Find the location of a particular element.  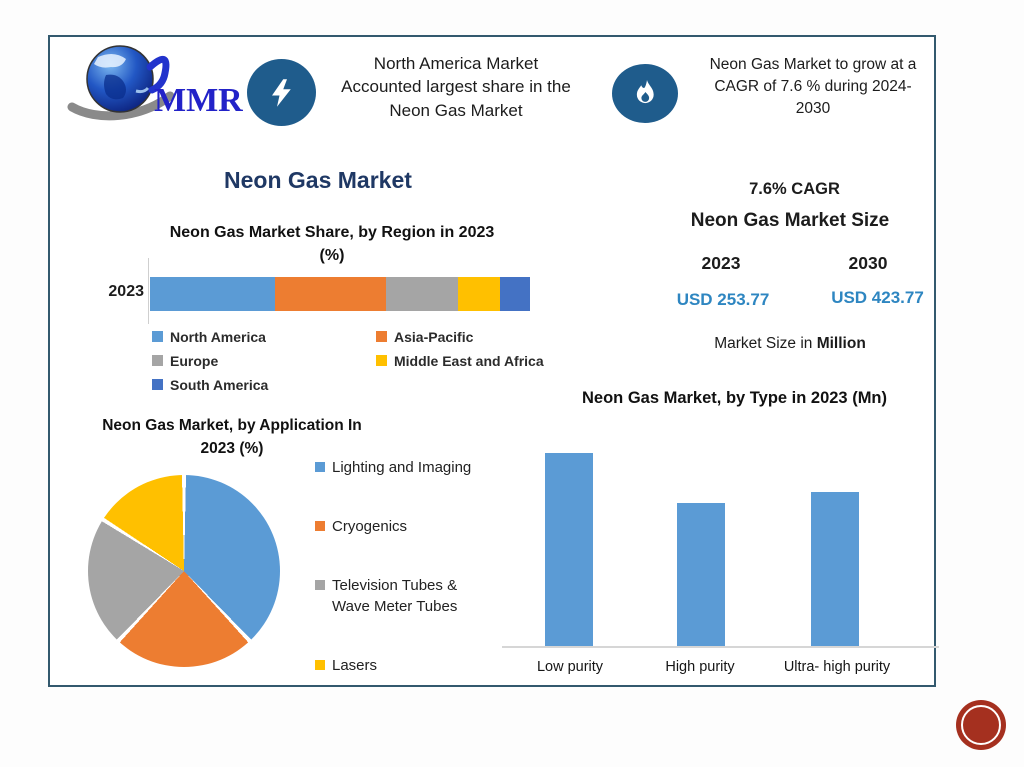

region-axis-line is located at coordinates (148, 291).